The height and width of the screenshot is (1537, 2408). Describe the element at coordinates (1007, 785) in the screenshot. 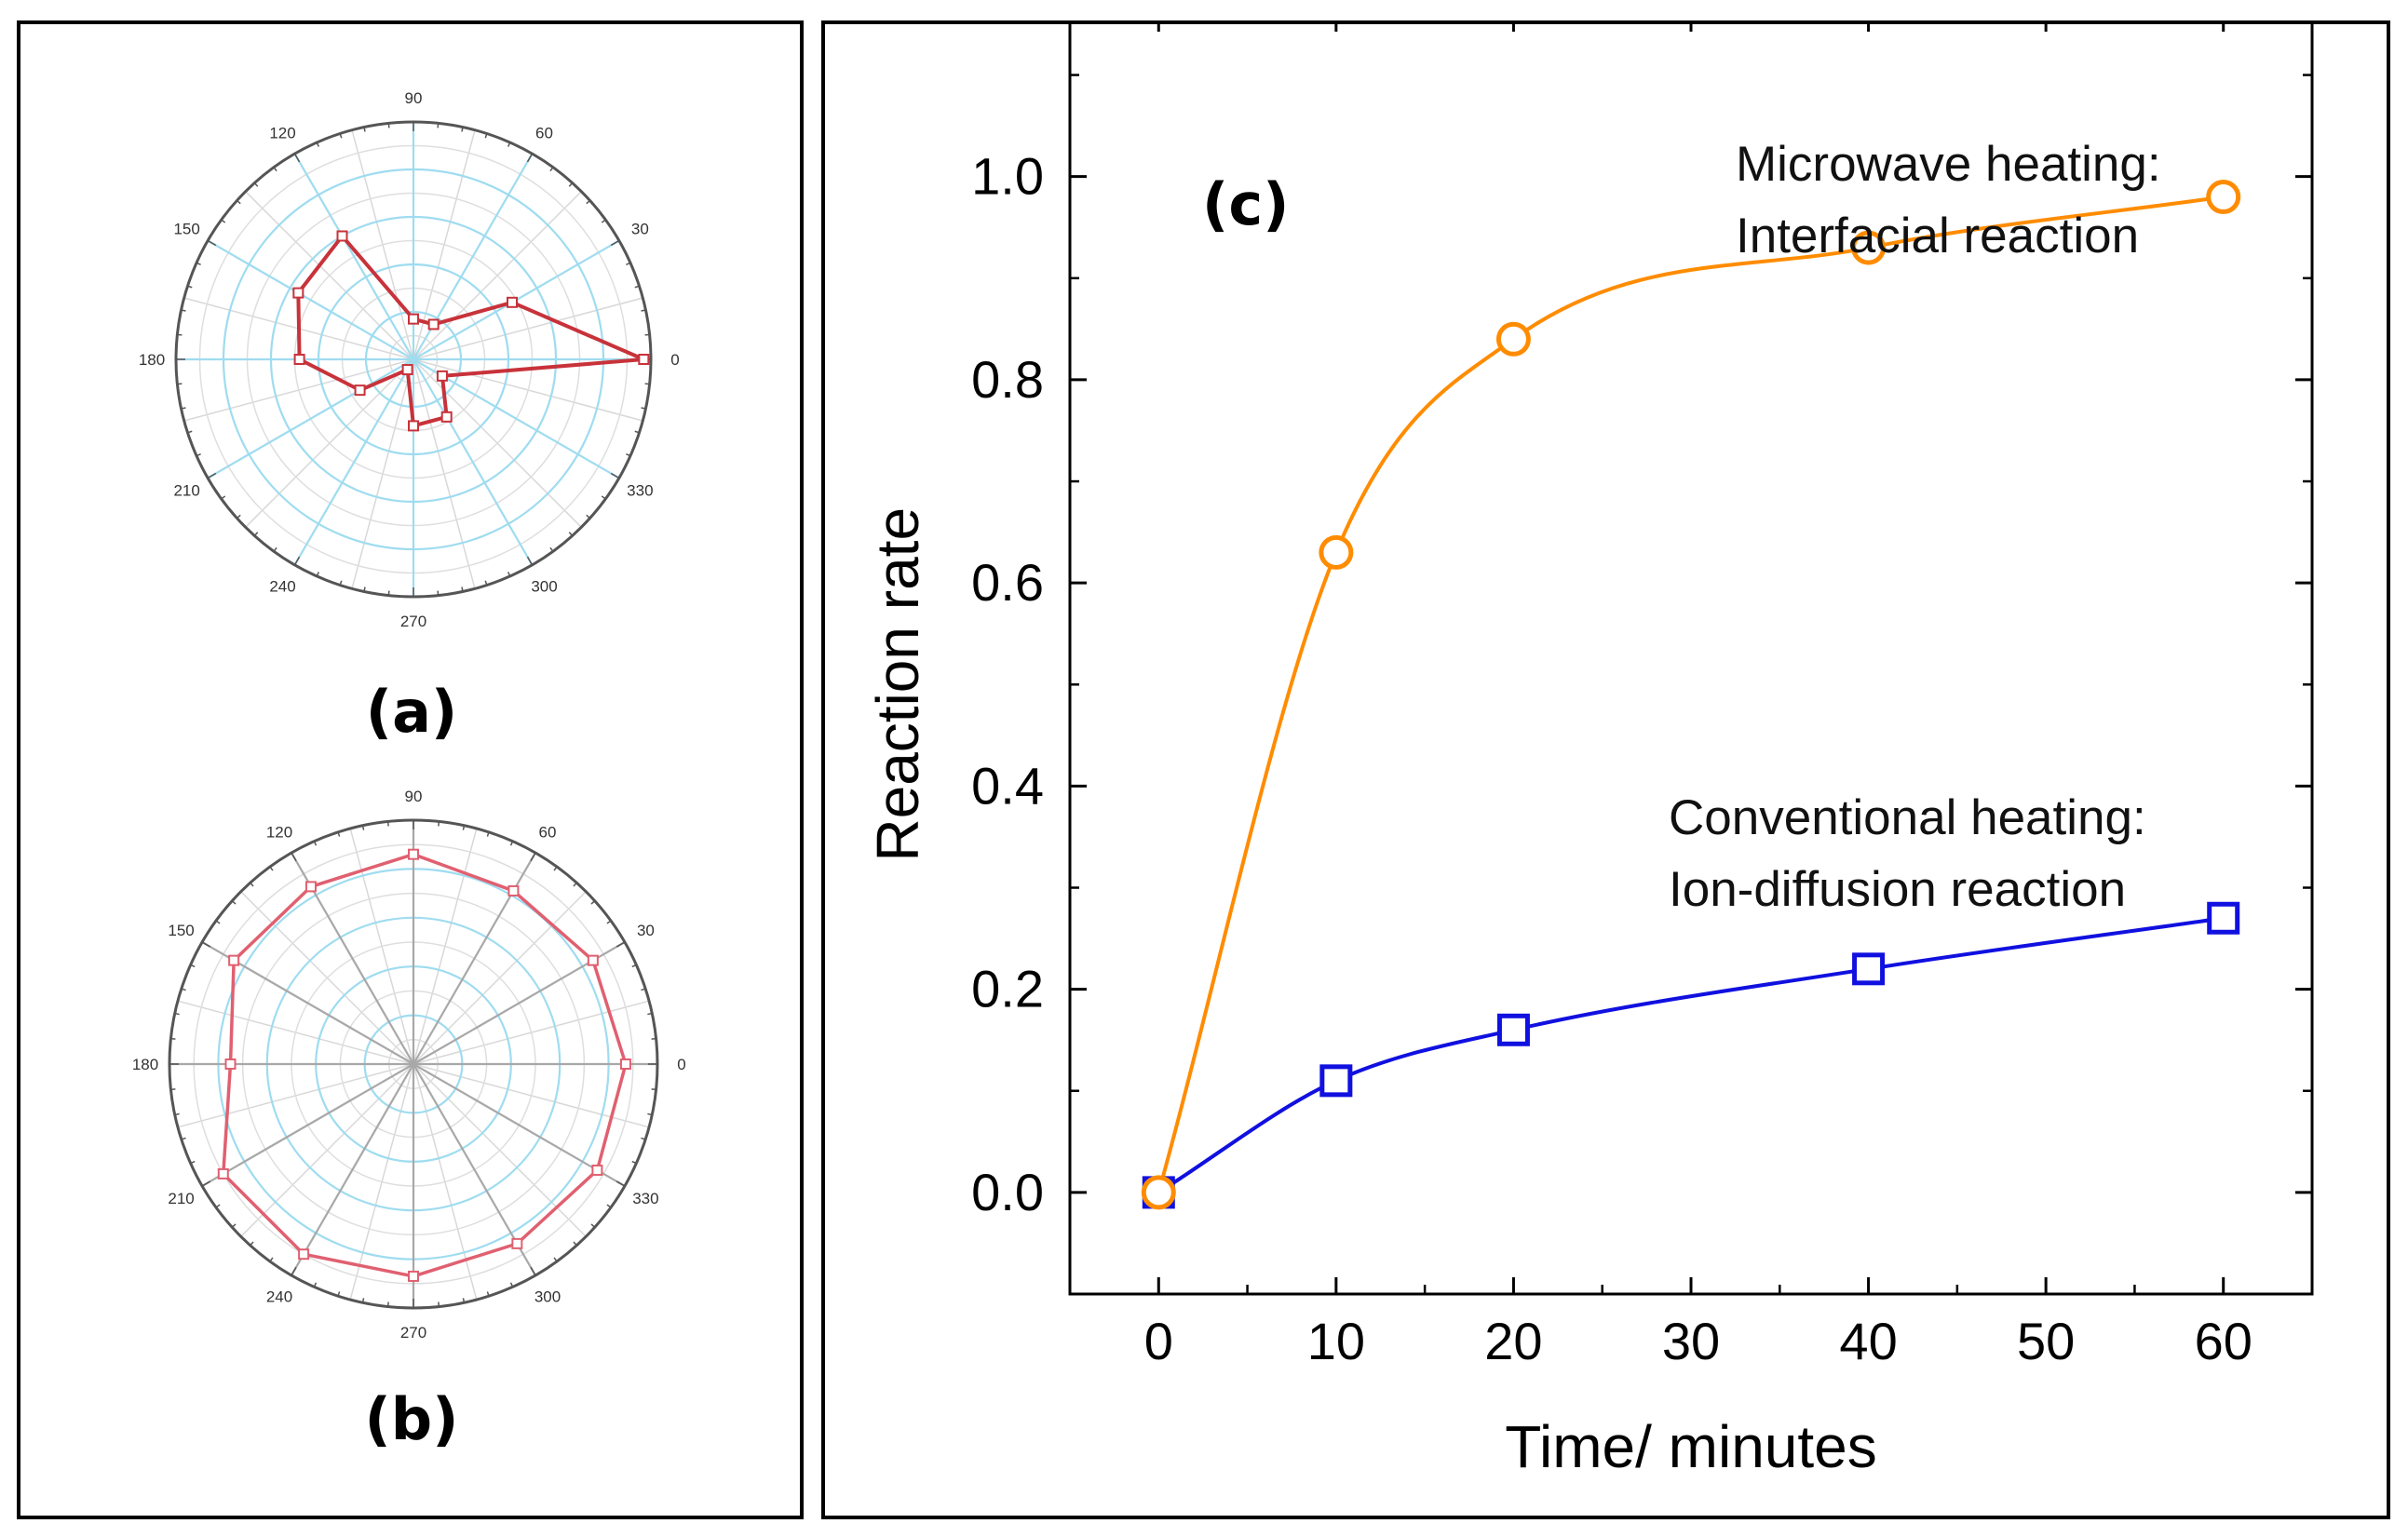

I see `y-tick-label: 0.4` at that location.